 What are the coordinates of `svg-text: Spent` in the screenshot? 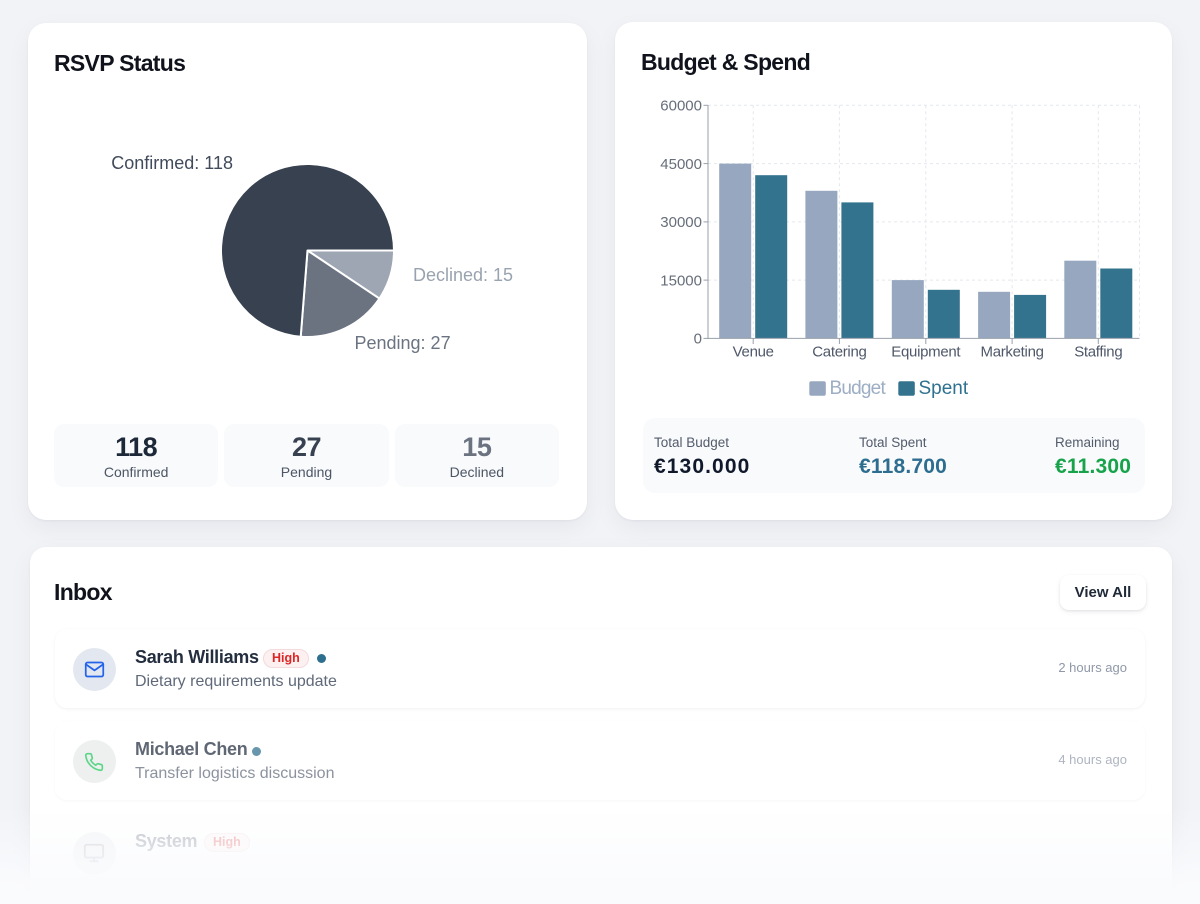 It's located at (944, 388).